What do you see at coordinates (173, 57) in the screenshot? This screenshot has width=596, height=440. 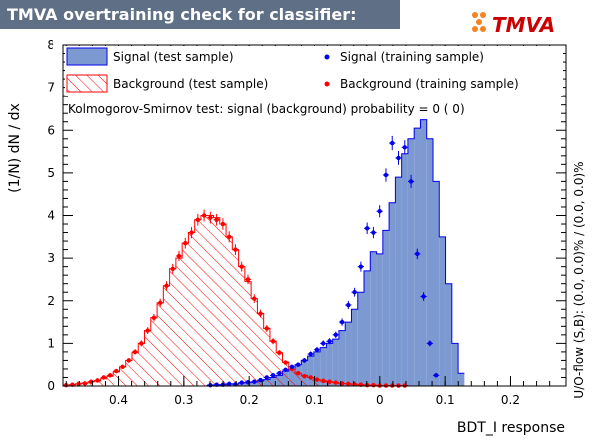 I see `legend-label-signal-test: Signal (test sample)` at bounding box center [173, 57].